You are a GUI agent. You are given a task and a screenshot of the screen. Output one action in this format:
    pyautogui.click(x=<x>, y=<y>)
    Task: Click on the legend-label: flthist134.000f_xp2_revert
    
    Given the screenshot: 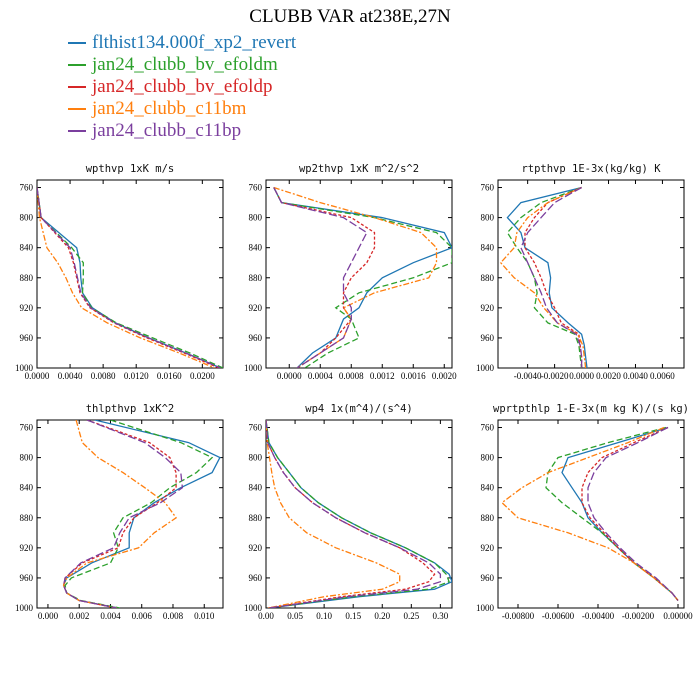 What is the action you would take?
    pyautogui.click(x=194, y=42)
    